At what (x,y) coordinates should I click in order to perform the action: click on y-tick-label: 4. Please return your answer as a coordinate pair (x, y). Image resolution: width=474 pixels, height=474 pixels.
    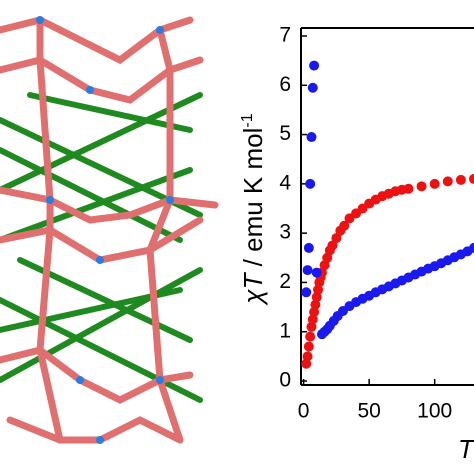
    Looking at the image, I should click on (285, 182).